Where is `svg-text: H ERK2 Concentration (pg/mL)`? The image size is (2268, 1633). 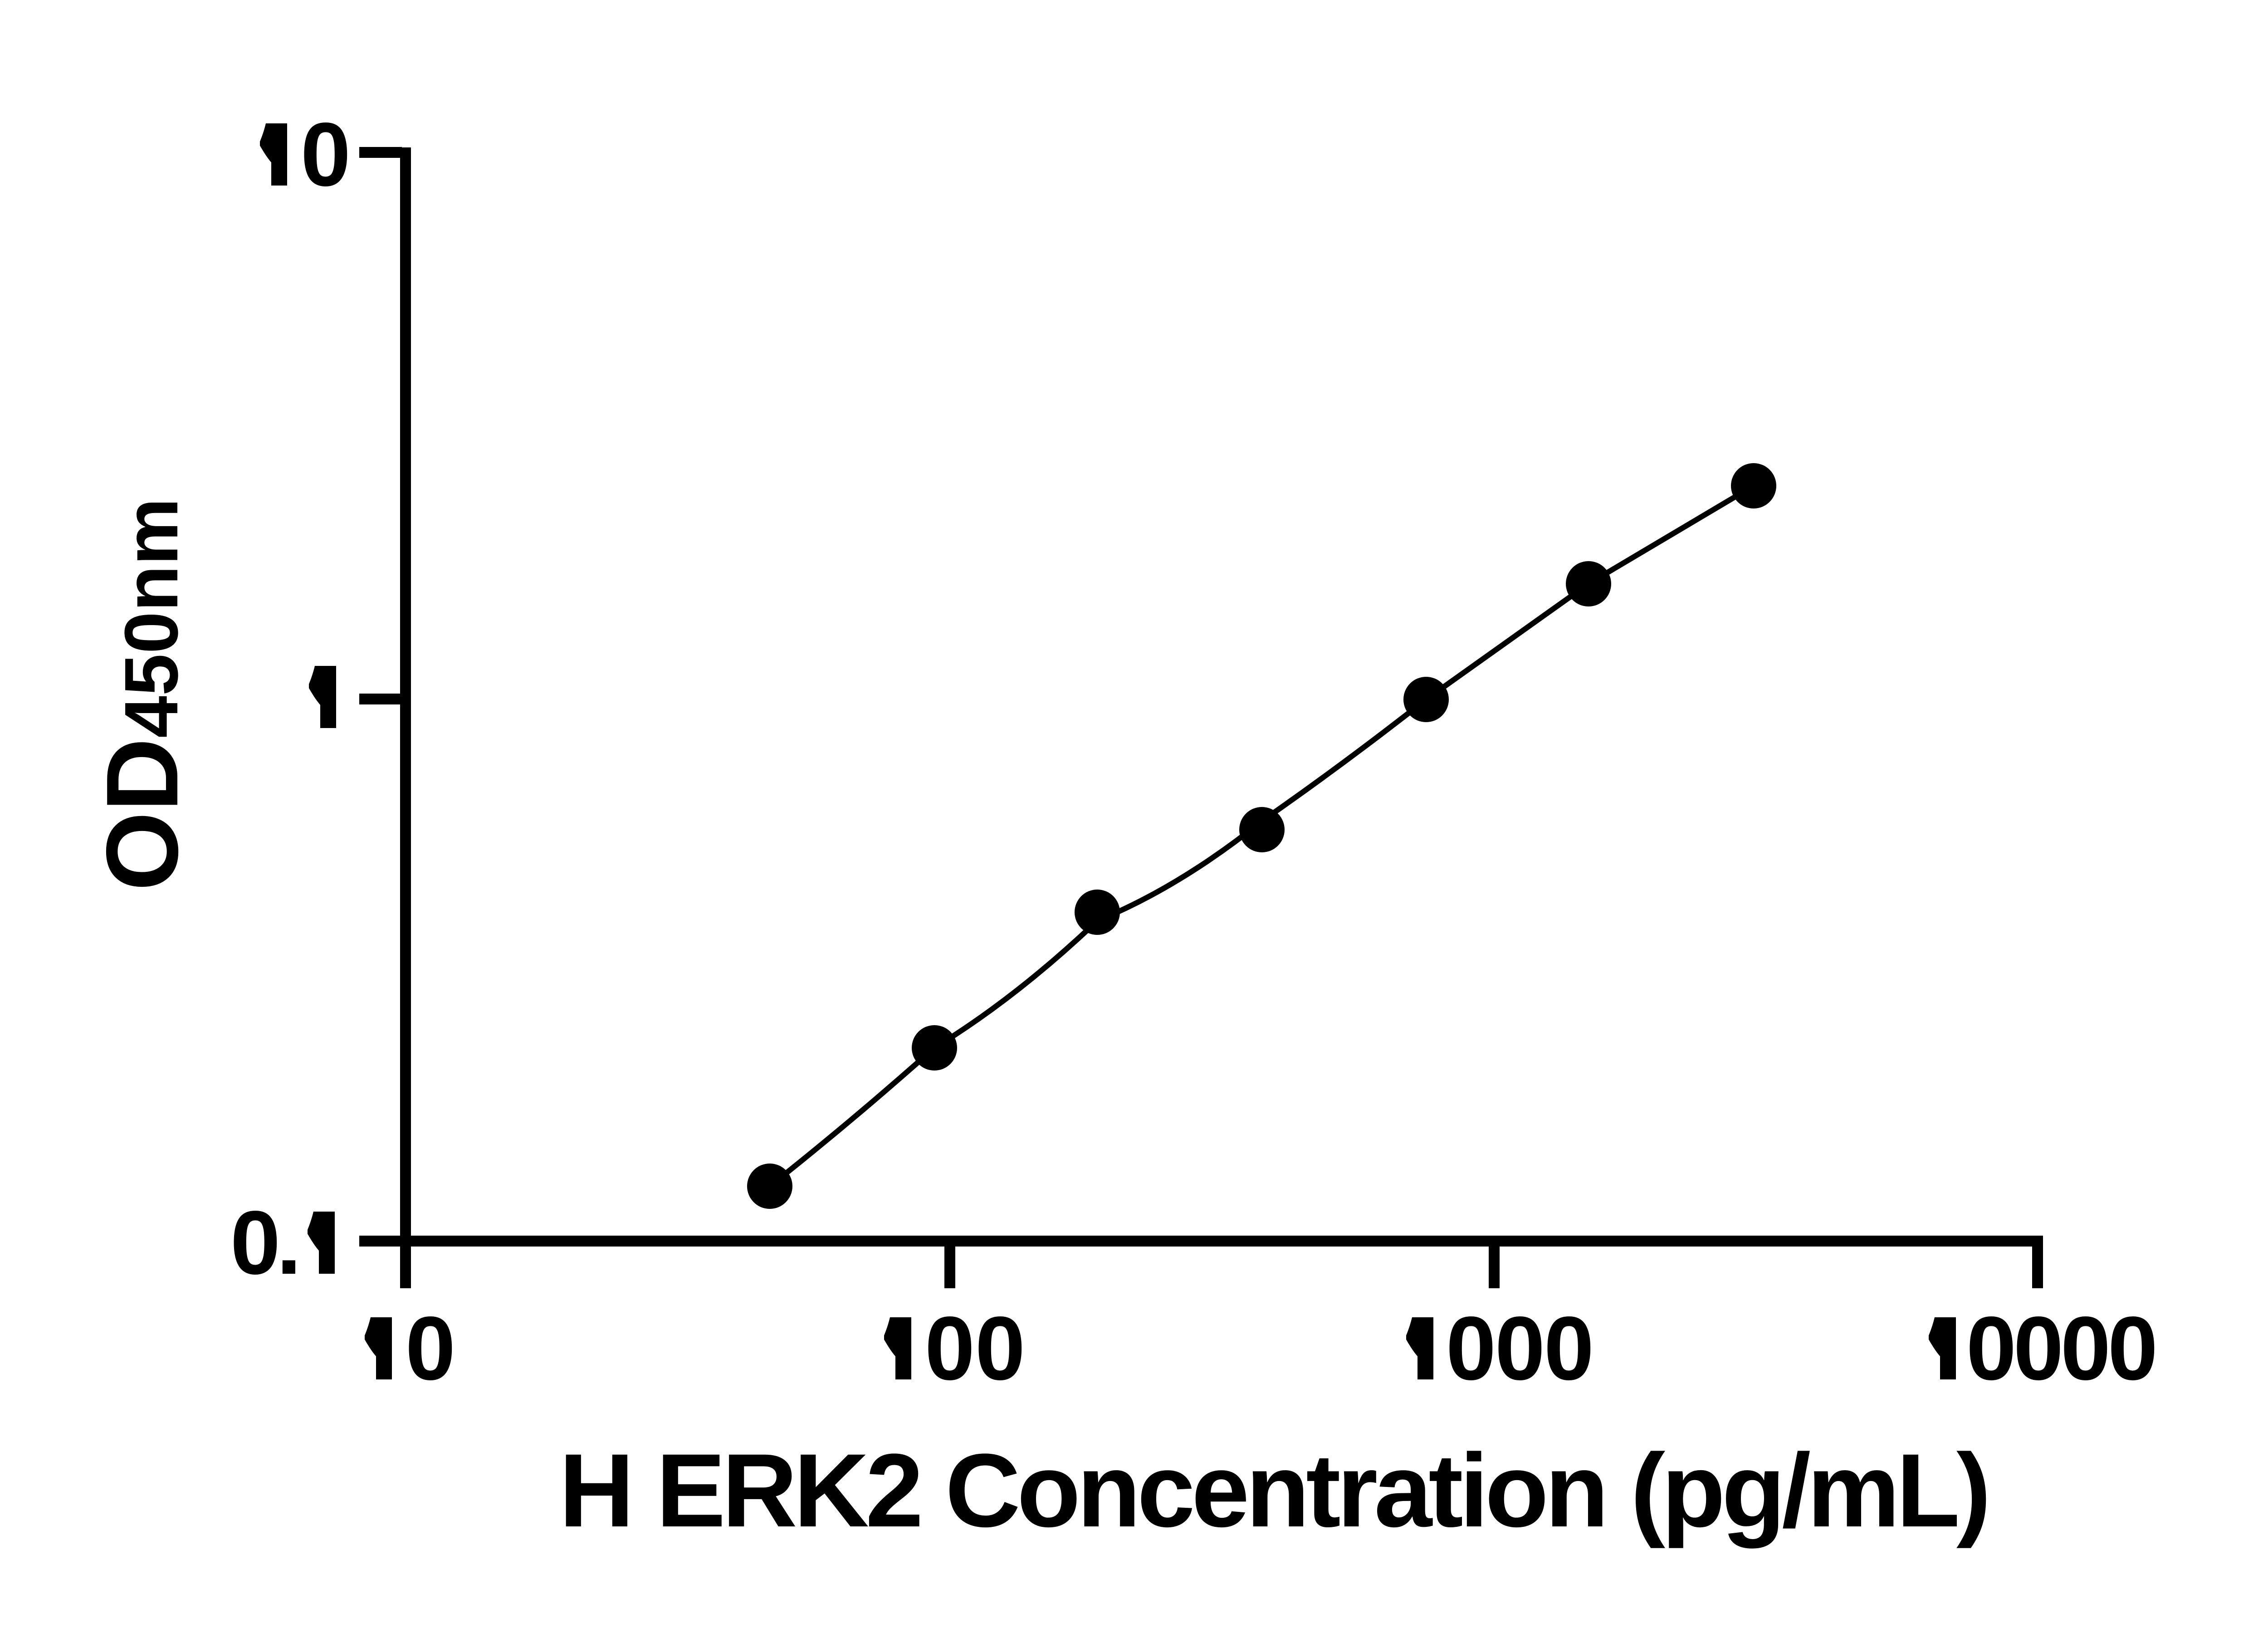 svg-text: H ERK2 Concentration (pg/mL) is located at coordinates (1273, 1490).